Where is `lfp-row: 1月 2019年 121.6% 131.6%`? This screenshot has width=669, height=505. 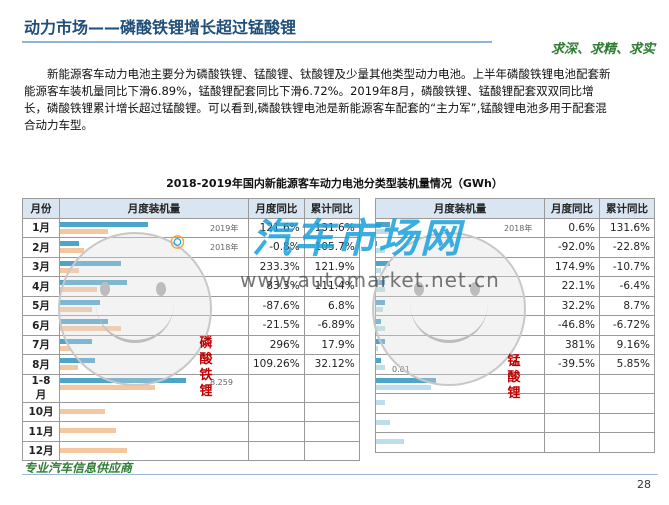 lfp-row: 1月 2019年 121.6% 131.6% is located at coordinates (191, 227).